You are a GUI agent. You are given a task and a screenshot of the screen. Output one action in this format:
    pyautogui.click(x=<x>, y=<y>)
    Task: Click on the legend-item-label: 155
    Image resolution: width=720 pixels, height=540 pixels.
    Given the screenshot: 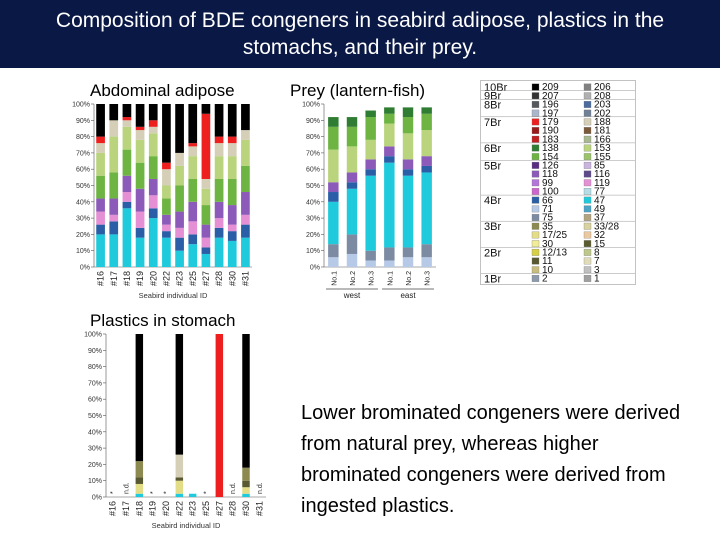 What is the action you would take?
    pyautogui.click(x=602, y=157)
    